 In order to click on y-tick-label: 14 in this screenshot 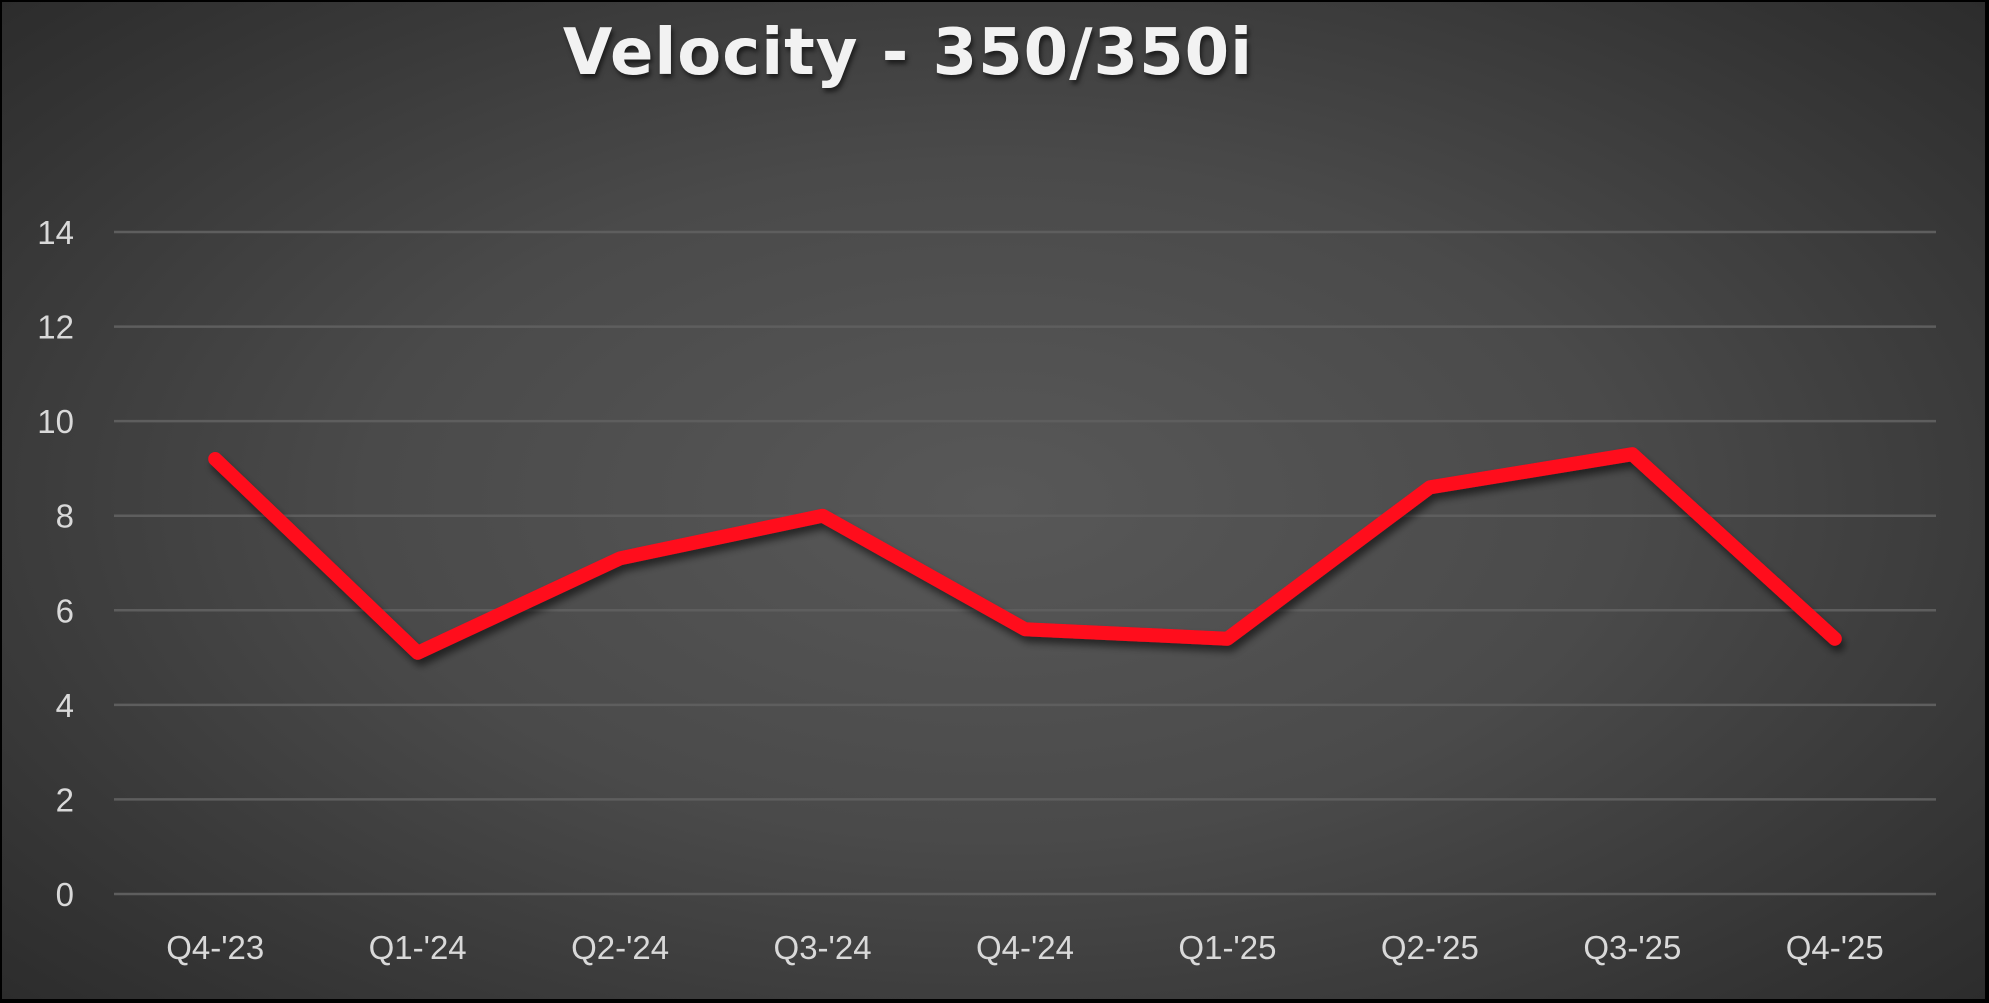, I will do `click(55, 232)`.